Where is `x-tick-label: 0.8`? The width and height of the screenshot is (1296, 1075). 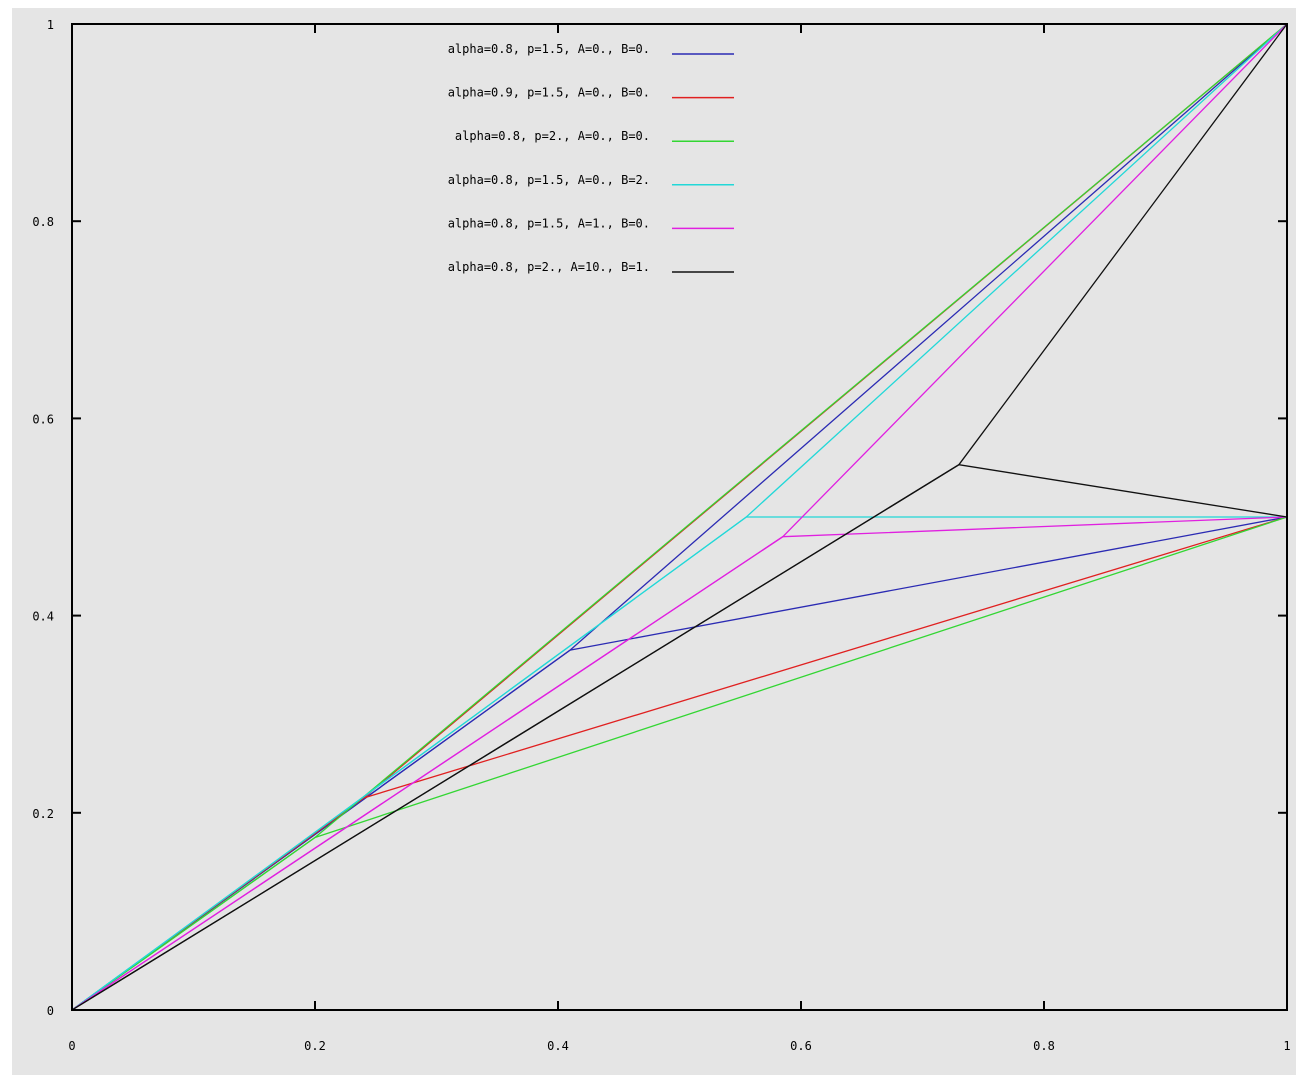
x-tick-label: 0.8 is located at coordinates (1044, 1046).